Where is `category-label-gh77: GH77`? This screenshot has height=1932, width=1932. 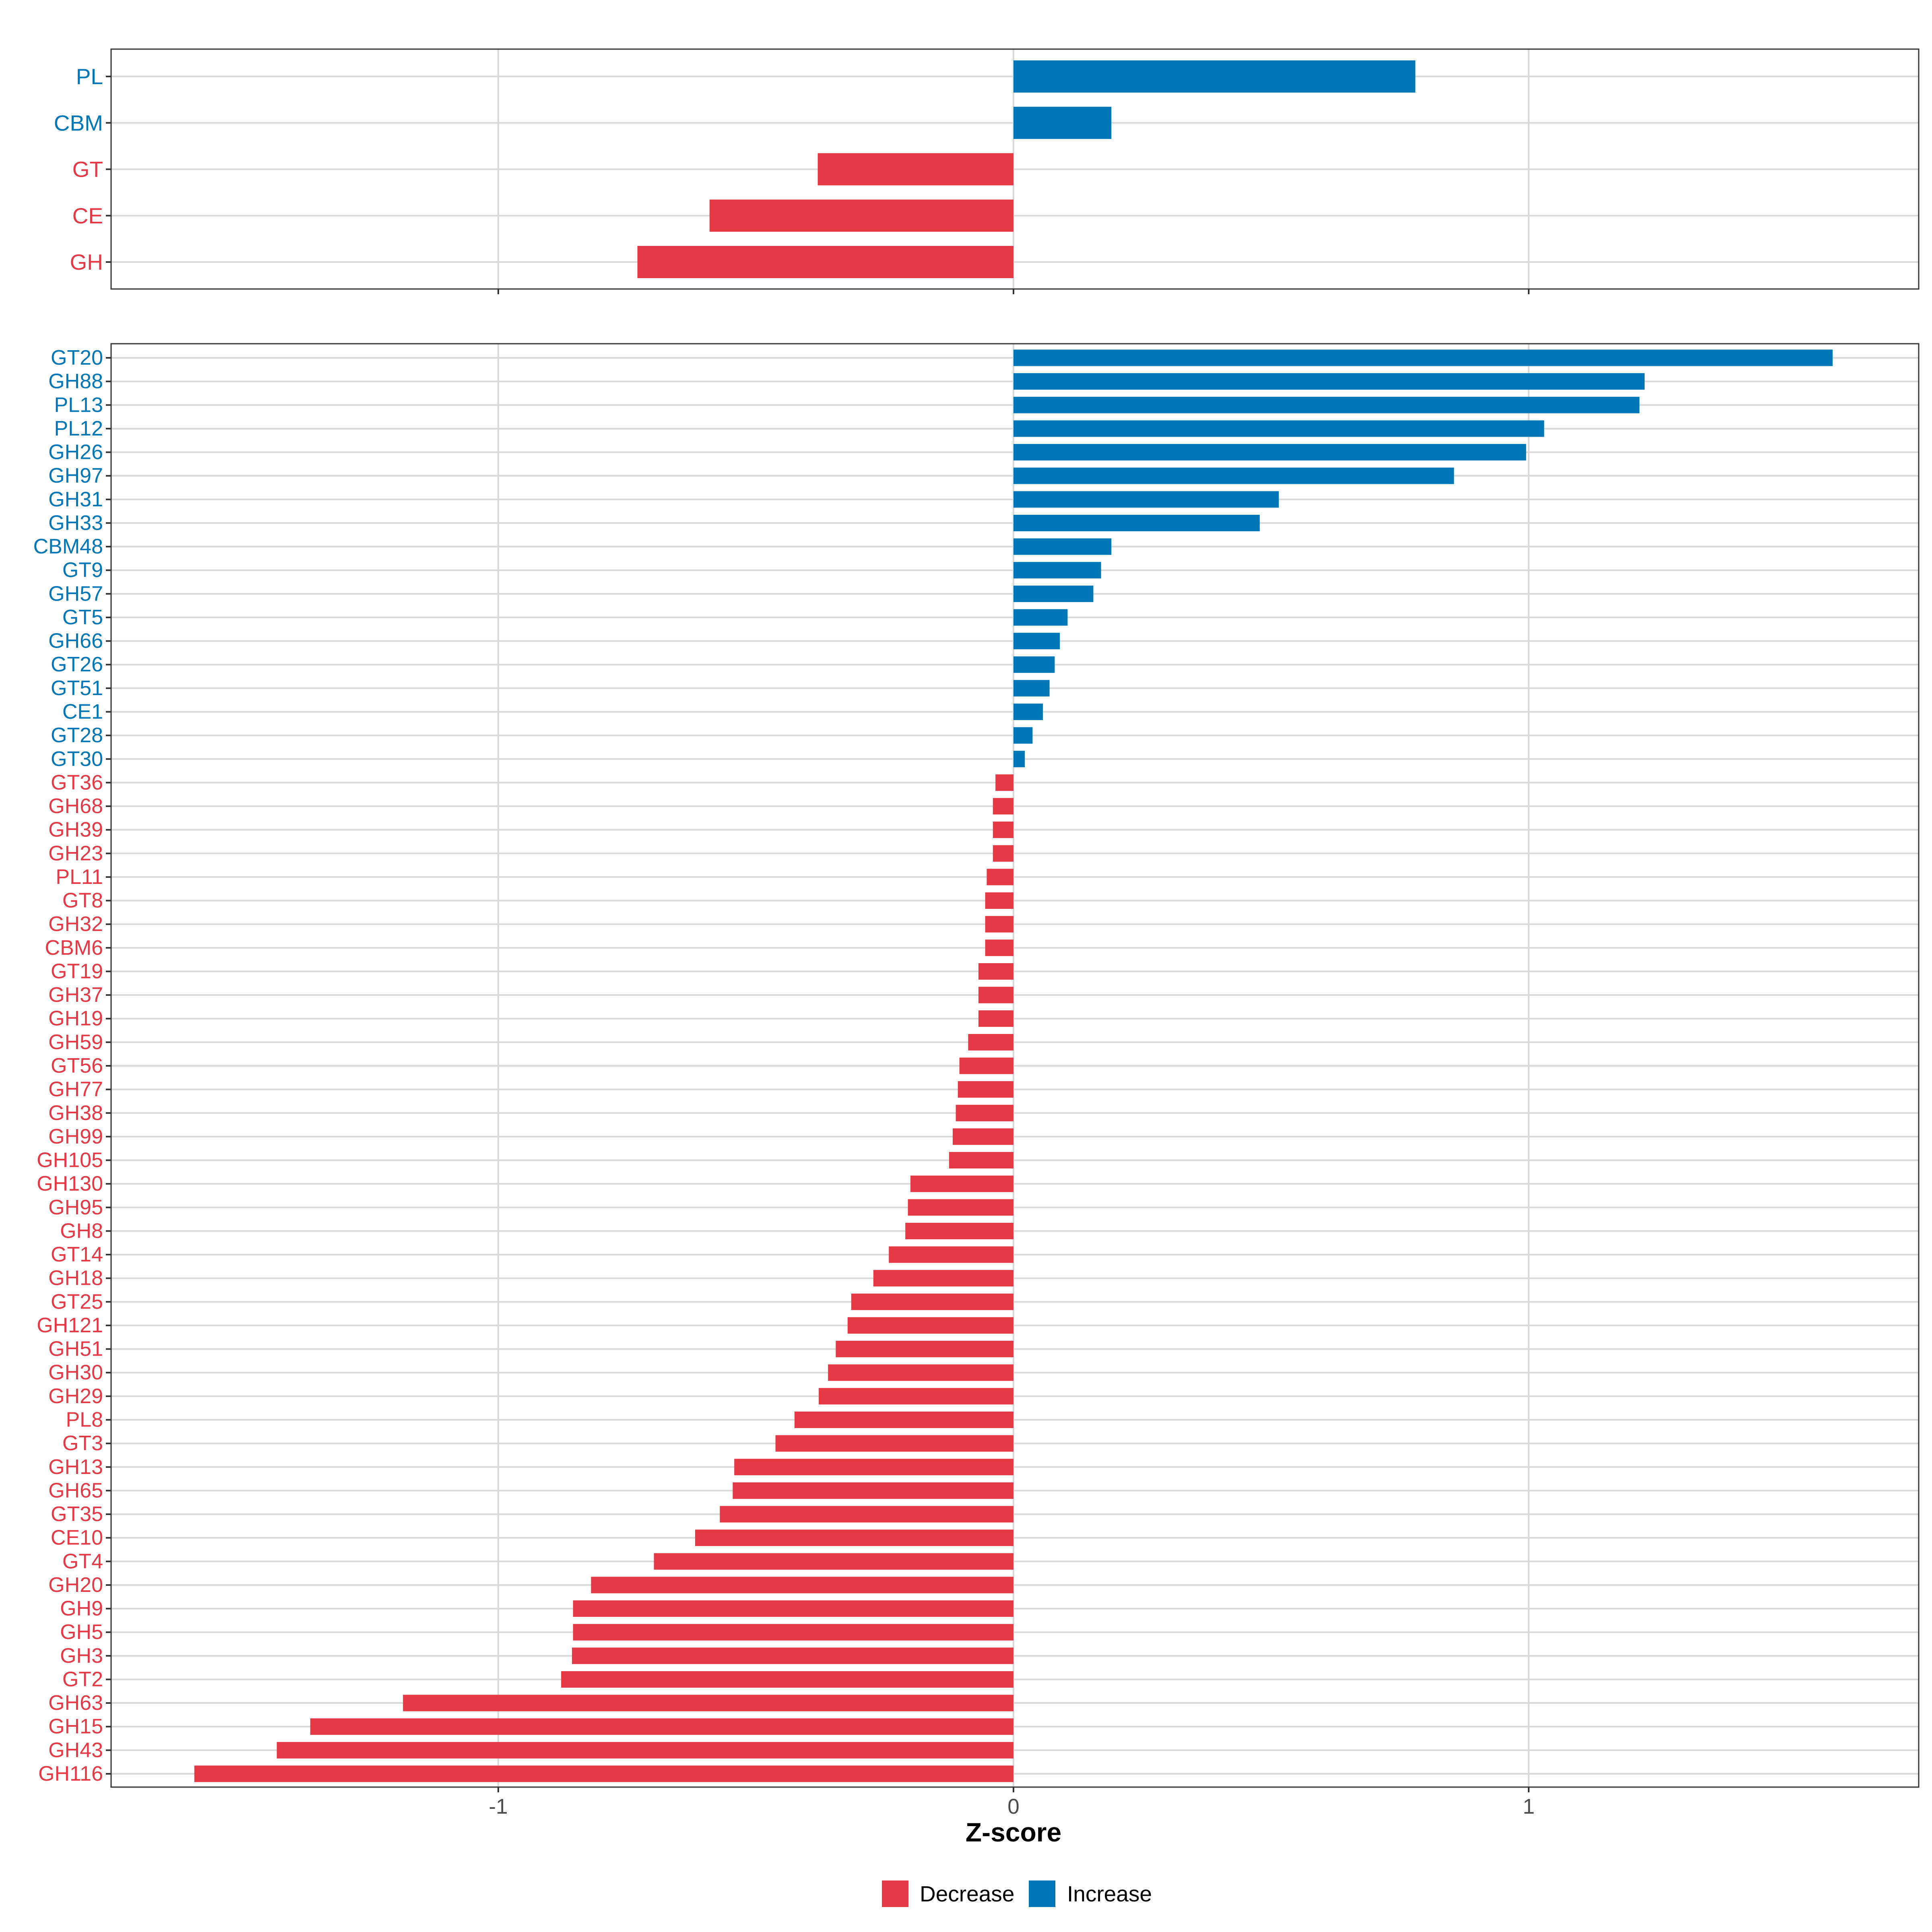
category-label-gh77: GH77 is located at coordinates (75, 1089).